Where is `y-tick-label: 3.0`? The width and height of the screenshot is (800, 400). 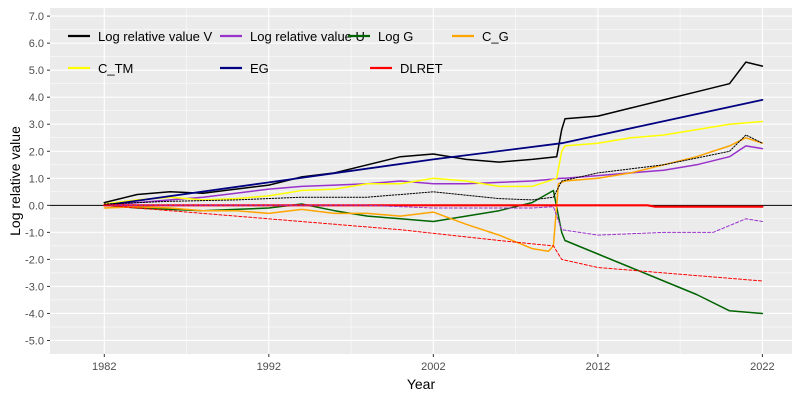 y-tick-label: 3.0 is located at coordinates (36, 125).